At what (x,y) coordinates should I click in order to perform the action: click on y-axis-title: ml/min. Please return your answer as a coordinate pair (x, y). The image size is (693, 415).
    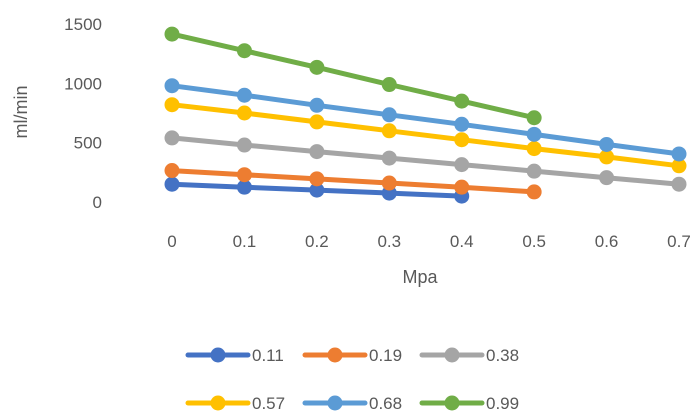
    Looking at the image, I should click on (21, 112).